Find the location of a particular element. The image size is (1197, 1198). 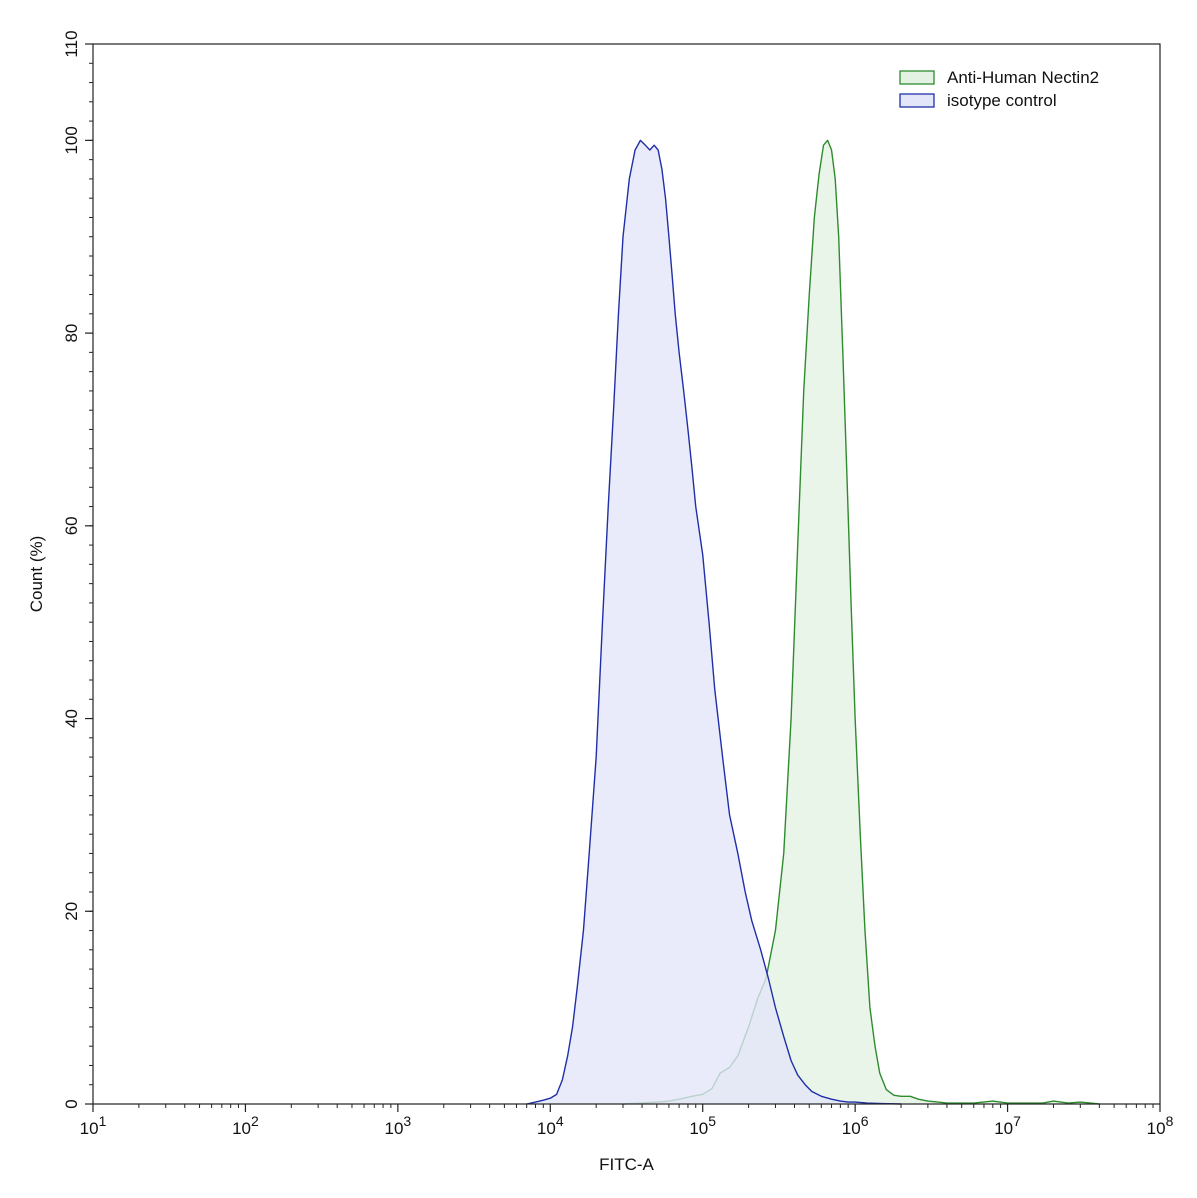

x-axis-title: FITC-A is located at coordinates (626, 1164).